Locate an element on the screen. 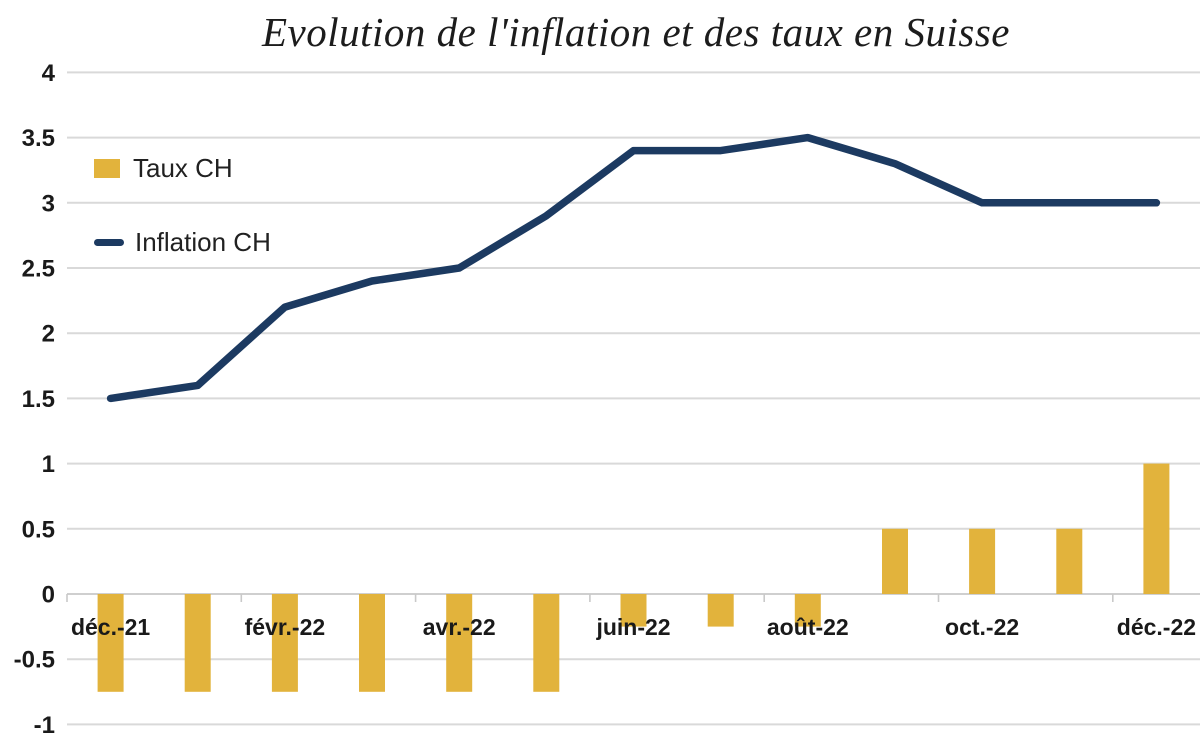 The width and height of the screenshot is (1200, 739). x-tick-label: avr.-22 is located at coordinates (459, 627).